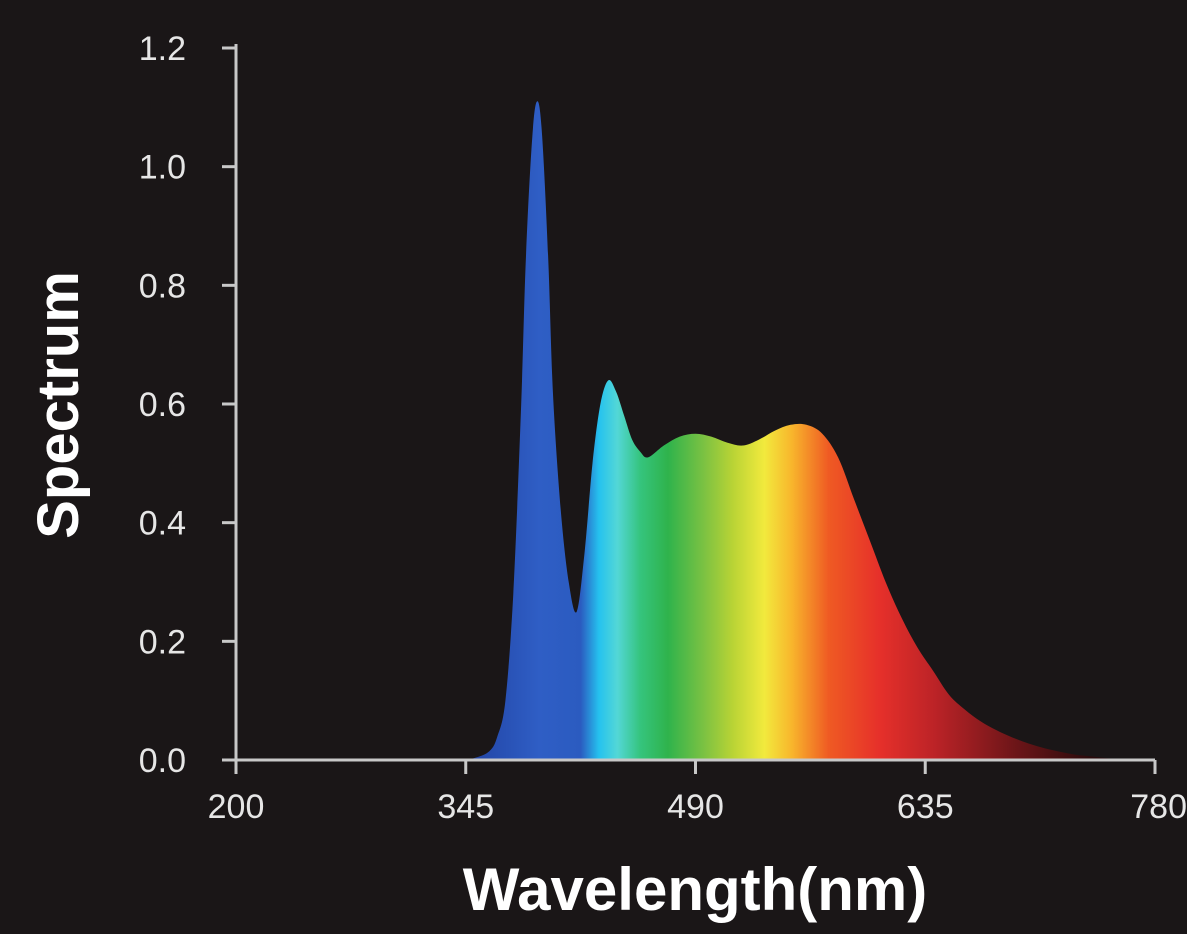 The width and height of the screenshot is (1187, 934). What do you see at coordinates (58, 405) in the screenshot?
I see `y-axis-title: Spectrum` at bounding box center [58, 405].